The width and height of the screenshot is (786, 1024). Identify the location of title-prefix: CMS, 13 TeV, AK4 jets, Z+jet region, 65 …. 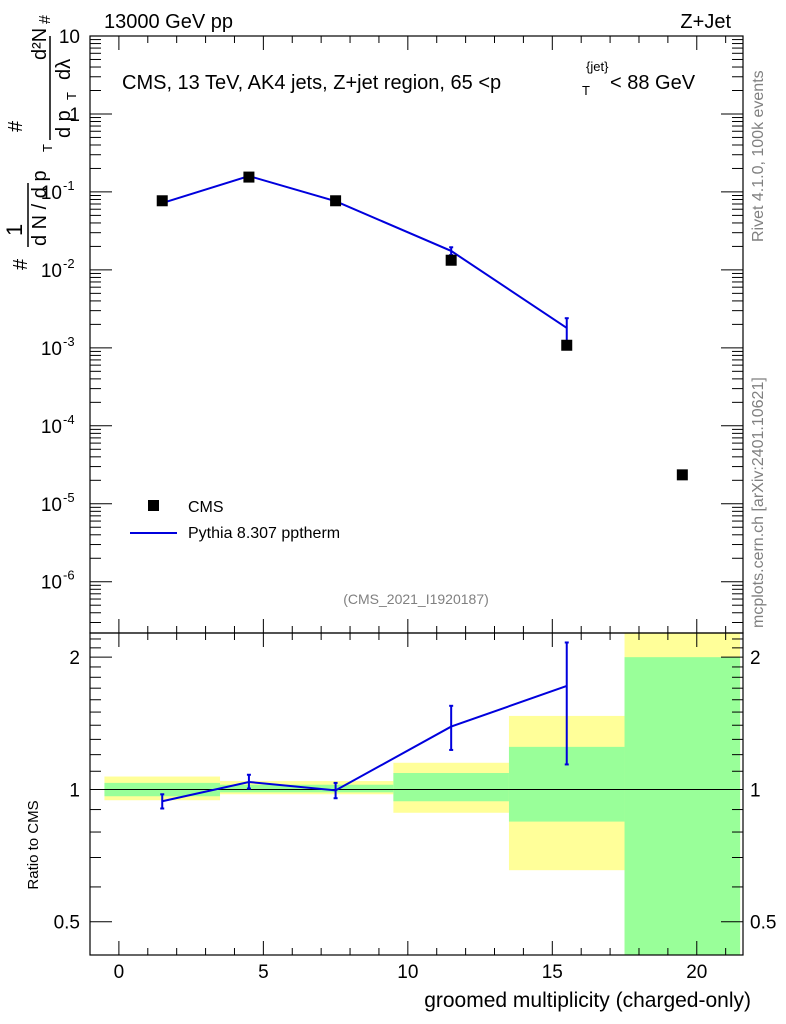
(311, 83).